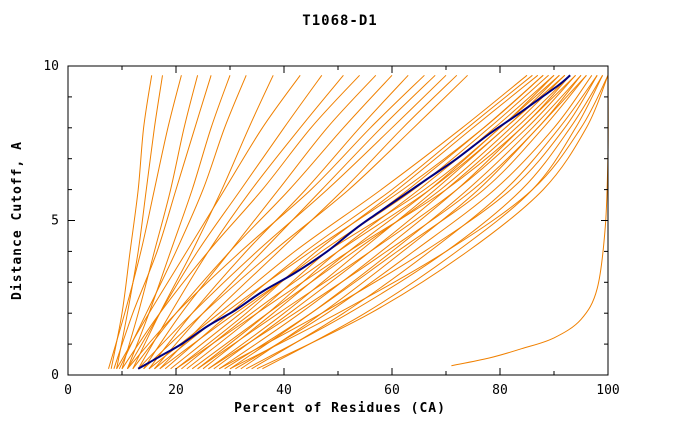  I want to click on x-tick-label: 60, so click(392, 390).